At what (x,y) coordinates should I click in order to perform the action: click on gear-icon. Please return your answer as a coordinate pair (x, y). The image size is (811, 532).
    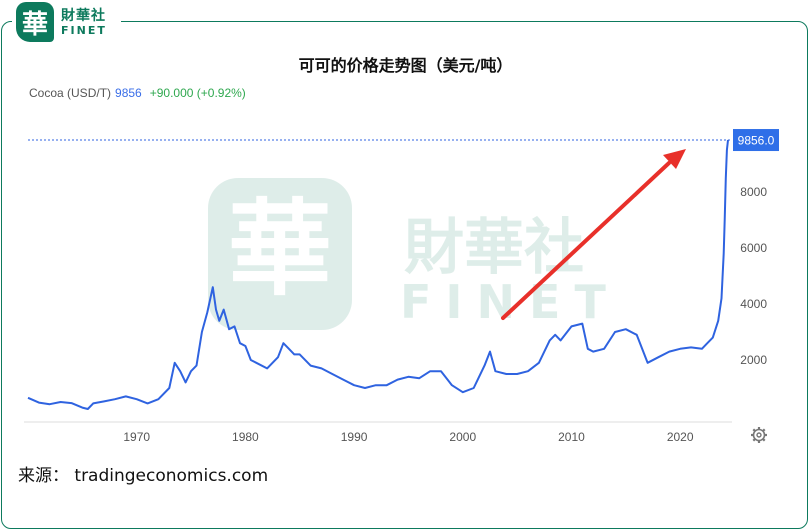
    Looking at the image, I should click on (759, 435).